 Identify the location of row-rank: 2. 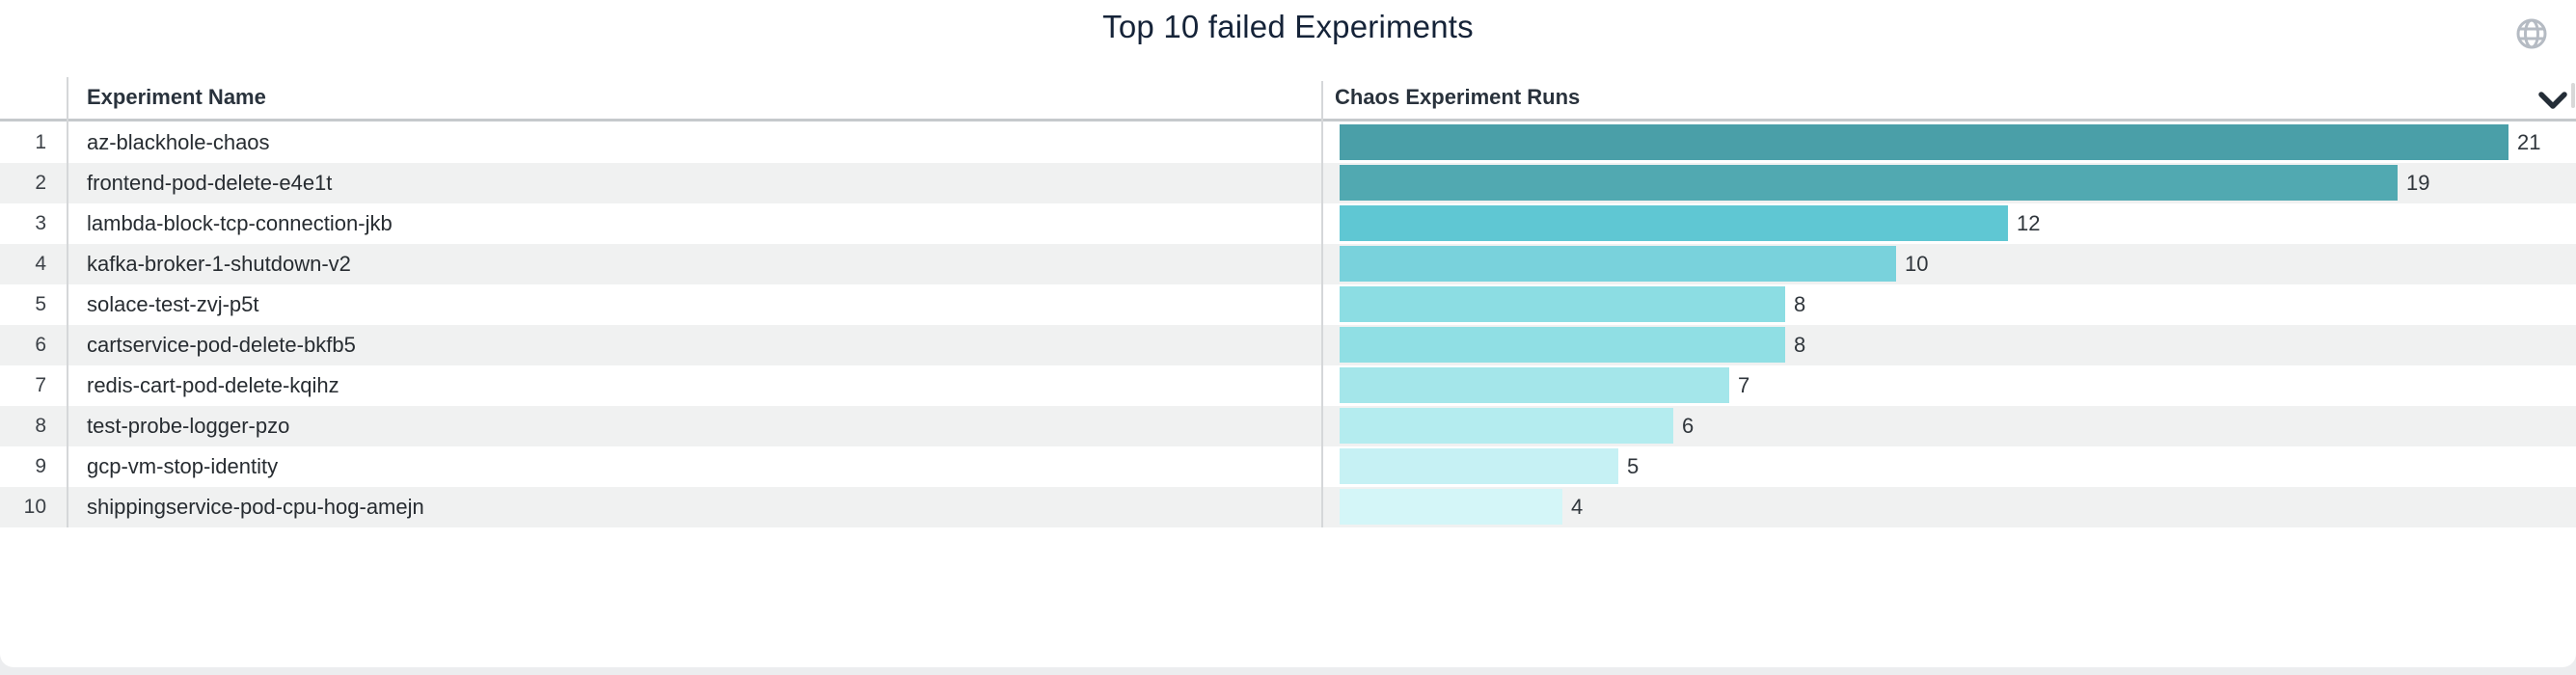
(40, 183).